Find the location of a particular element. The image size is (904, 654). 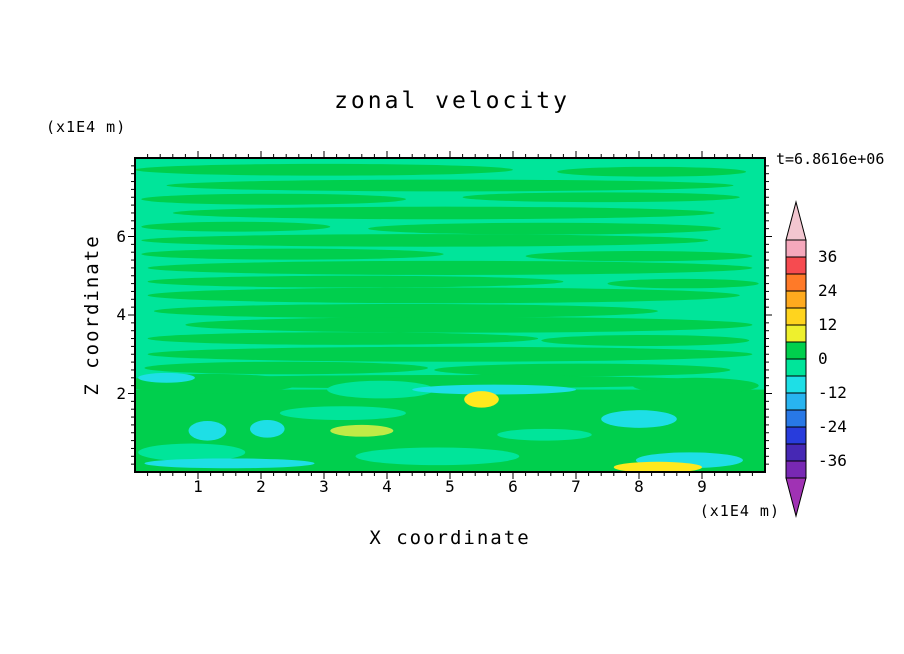

colorbar-tick-label: 24 is located at coordinates (828, 290).